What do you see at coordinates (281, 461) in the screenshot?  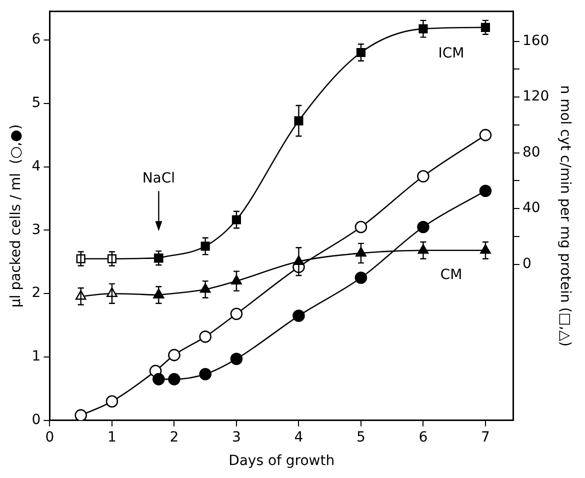 I see `x-axis-title: Days of growth` at bounding box center [281, 461].